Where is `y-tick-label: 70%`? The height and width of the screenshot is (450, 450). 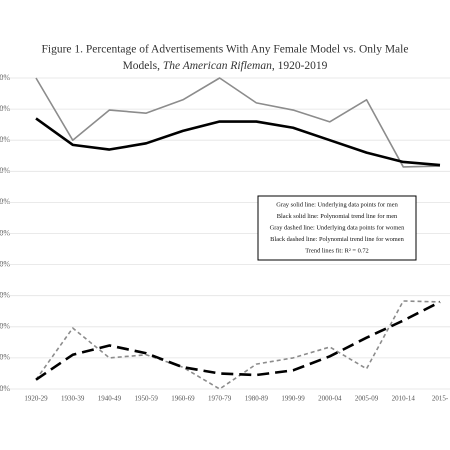 y-tick-label: 70% is located at coordinates (5, 170).